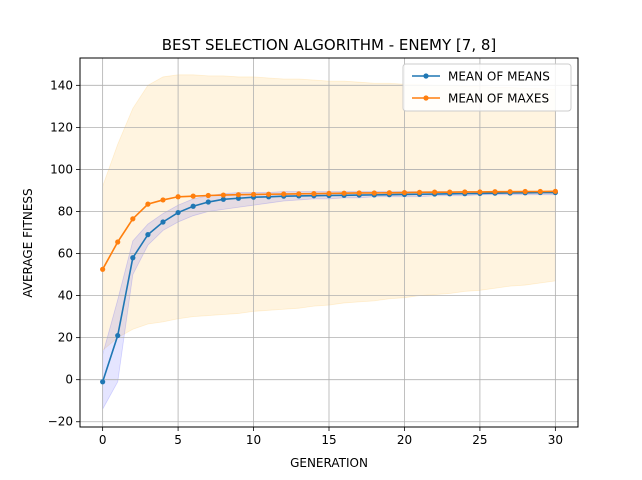 The width and height of the screenshot is (642, 480). Describe the element at coordinates (253, 440) in the screenshot. I see `x-tick-label: 10` at that location.